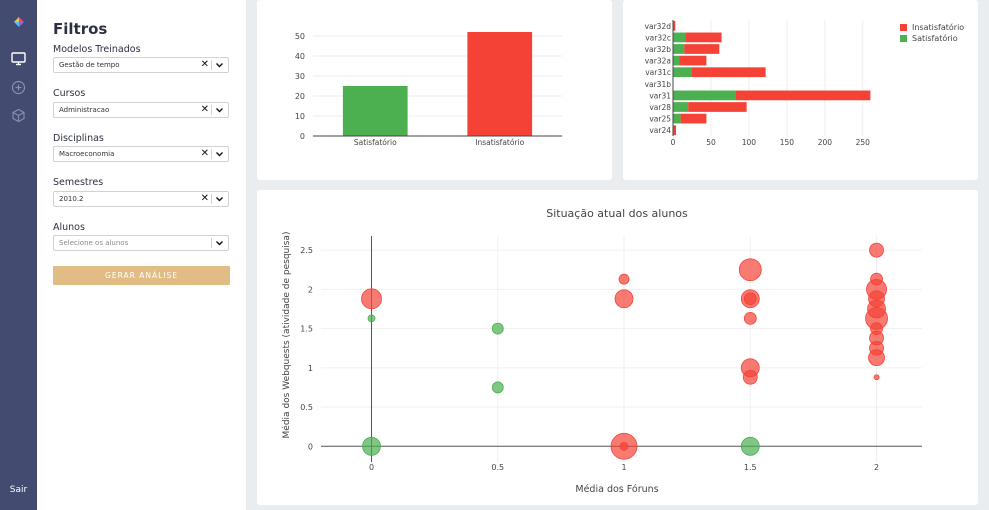 The image size is (989, 510). Describe the element at coordinates (658, 49) in the screenshot. I see `y-tick-label: var32b` at that location.